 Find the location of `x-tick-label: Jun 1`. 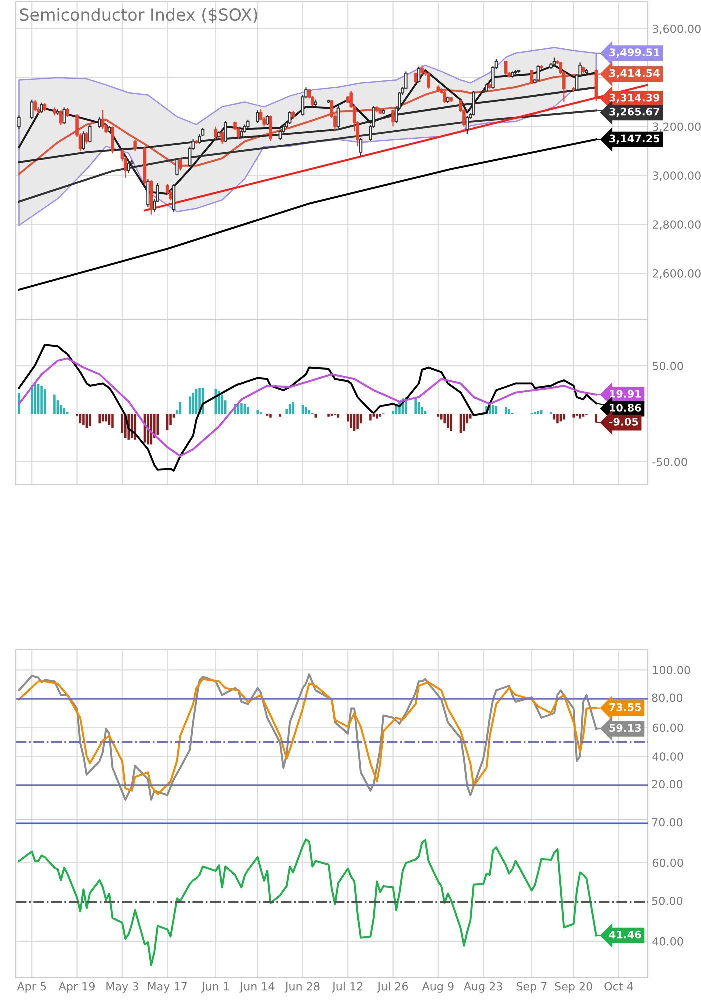

x-tick-label: Jun 1 is located at coordinates (215, 987).